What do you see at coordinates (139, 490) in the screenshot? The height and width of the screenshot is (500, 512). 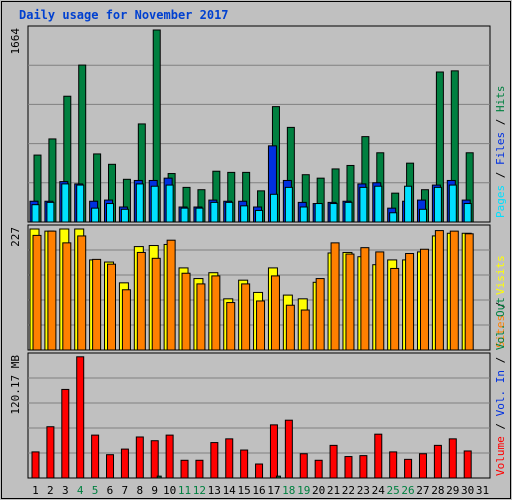 I see `x-tick-label: 8` at bounding box center [139, 490].